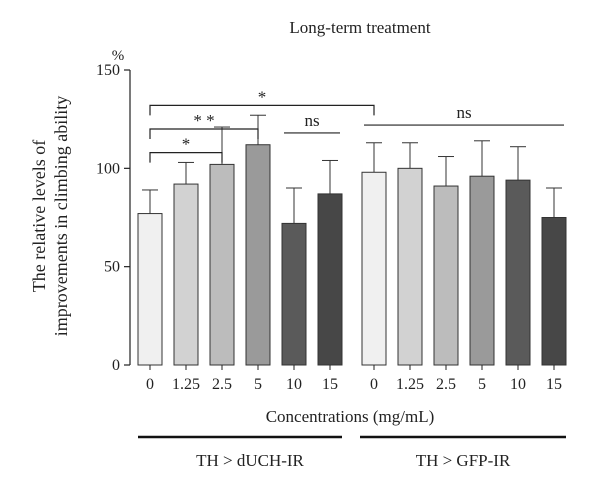 The width and height of the screenshot is (600, 486). What do you see at coordinates (108, 168) in the screenshot?
I see `y-tick-label: 100` at bounding box center [108, 168].